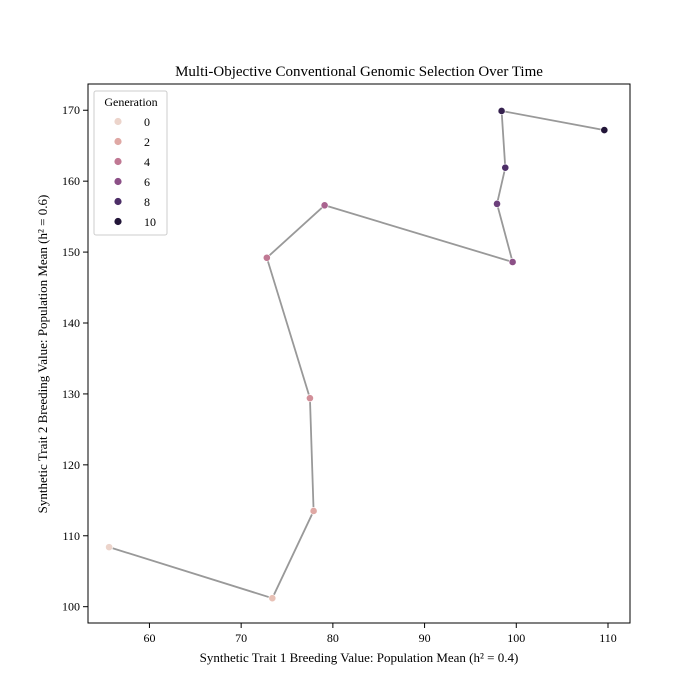  Describe the element at coordinates (71, 252) in the screenshot. I see `y-tick-label: 150` at that location.